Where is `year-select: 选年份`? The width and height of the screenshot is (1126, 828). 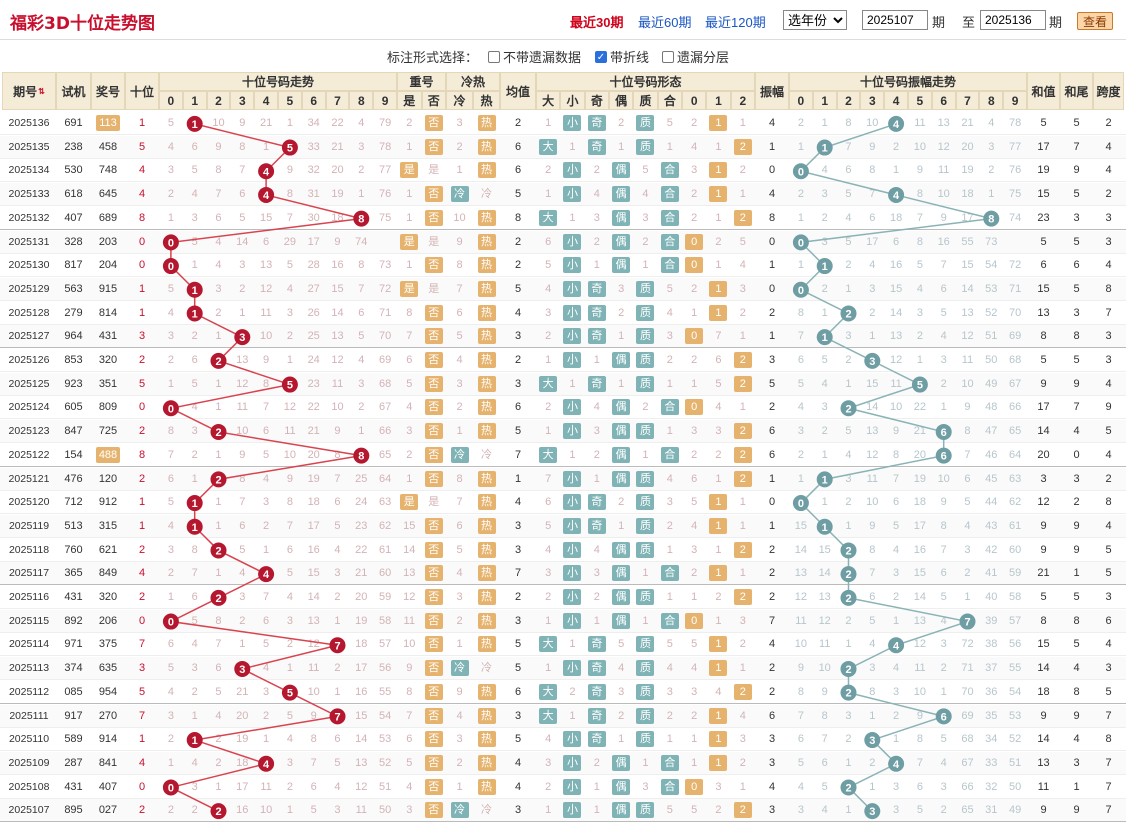 year-select: 选年份 is located at coordinates (815, 20).